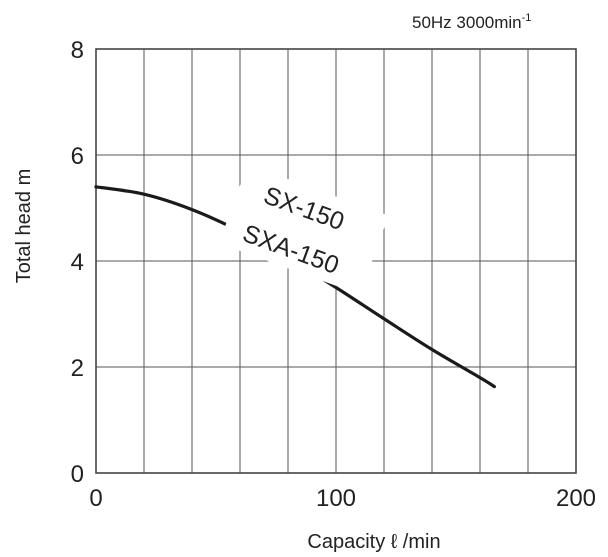 The height and width of the screenshot is (557, 608). I want to click on x-tick-labels: 0 100 200, so click(342, 498).